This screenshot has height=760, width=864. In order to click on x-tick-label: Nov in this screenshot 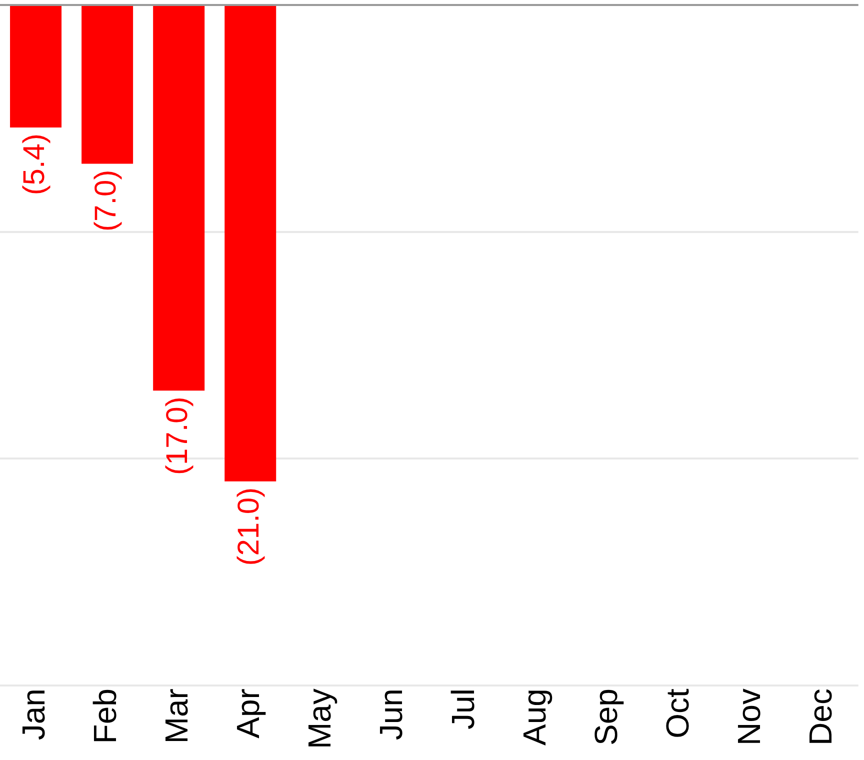, I will do `click(748, 717)`.